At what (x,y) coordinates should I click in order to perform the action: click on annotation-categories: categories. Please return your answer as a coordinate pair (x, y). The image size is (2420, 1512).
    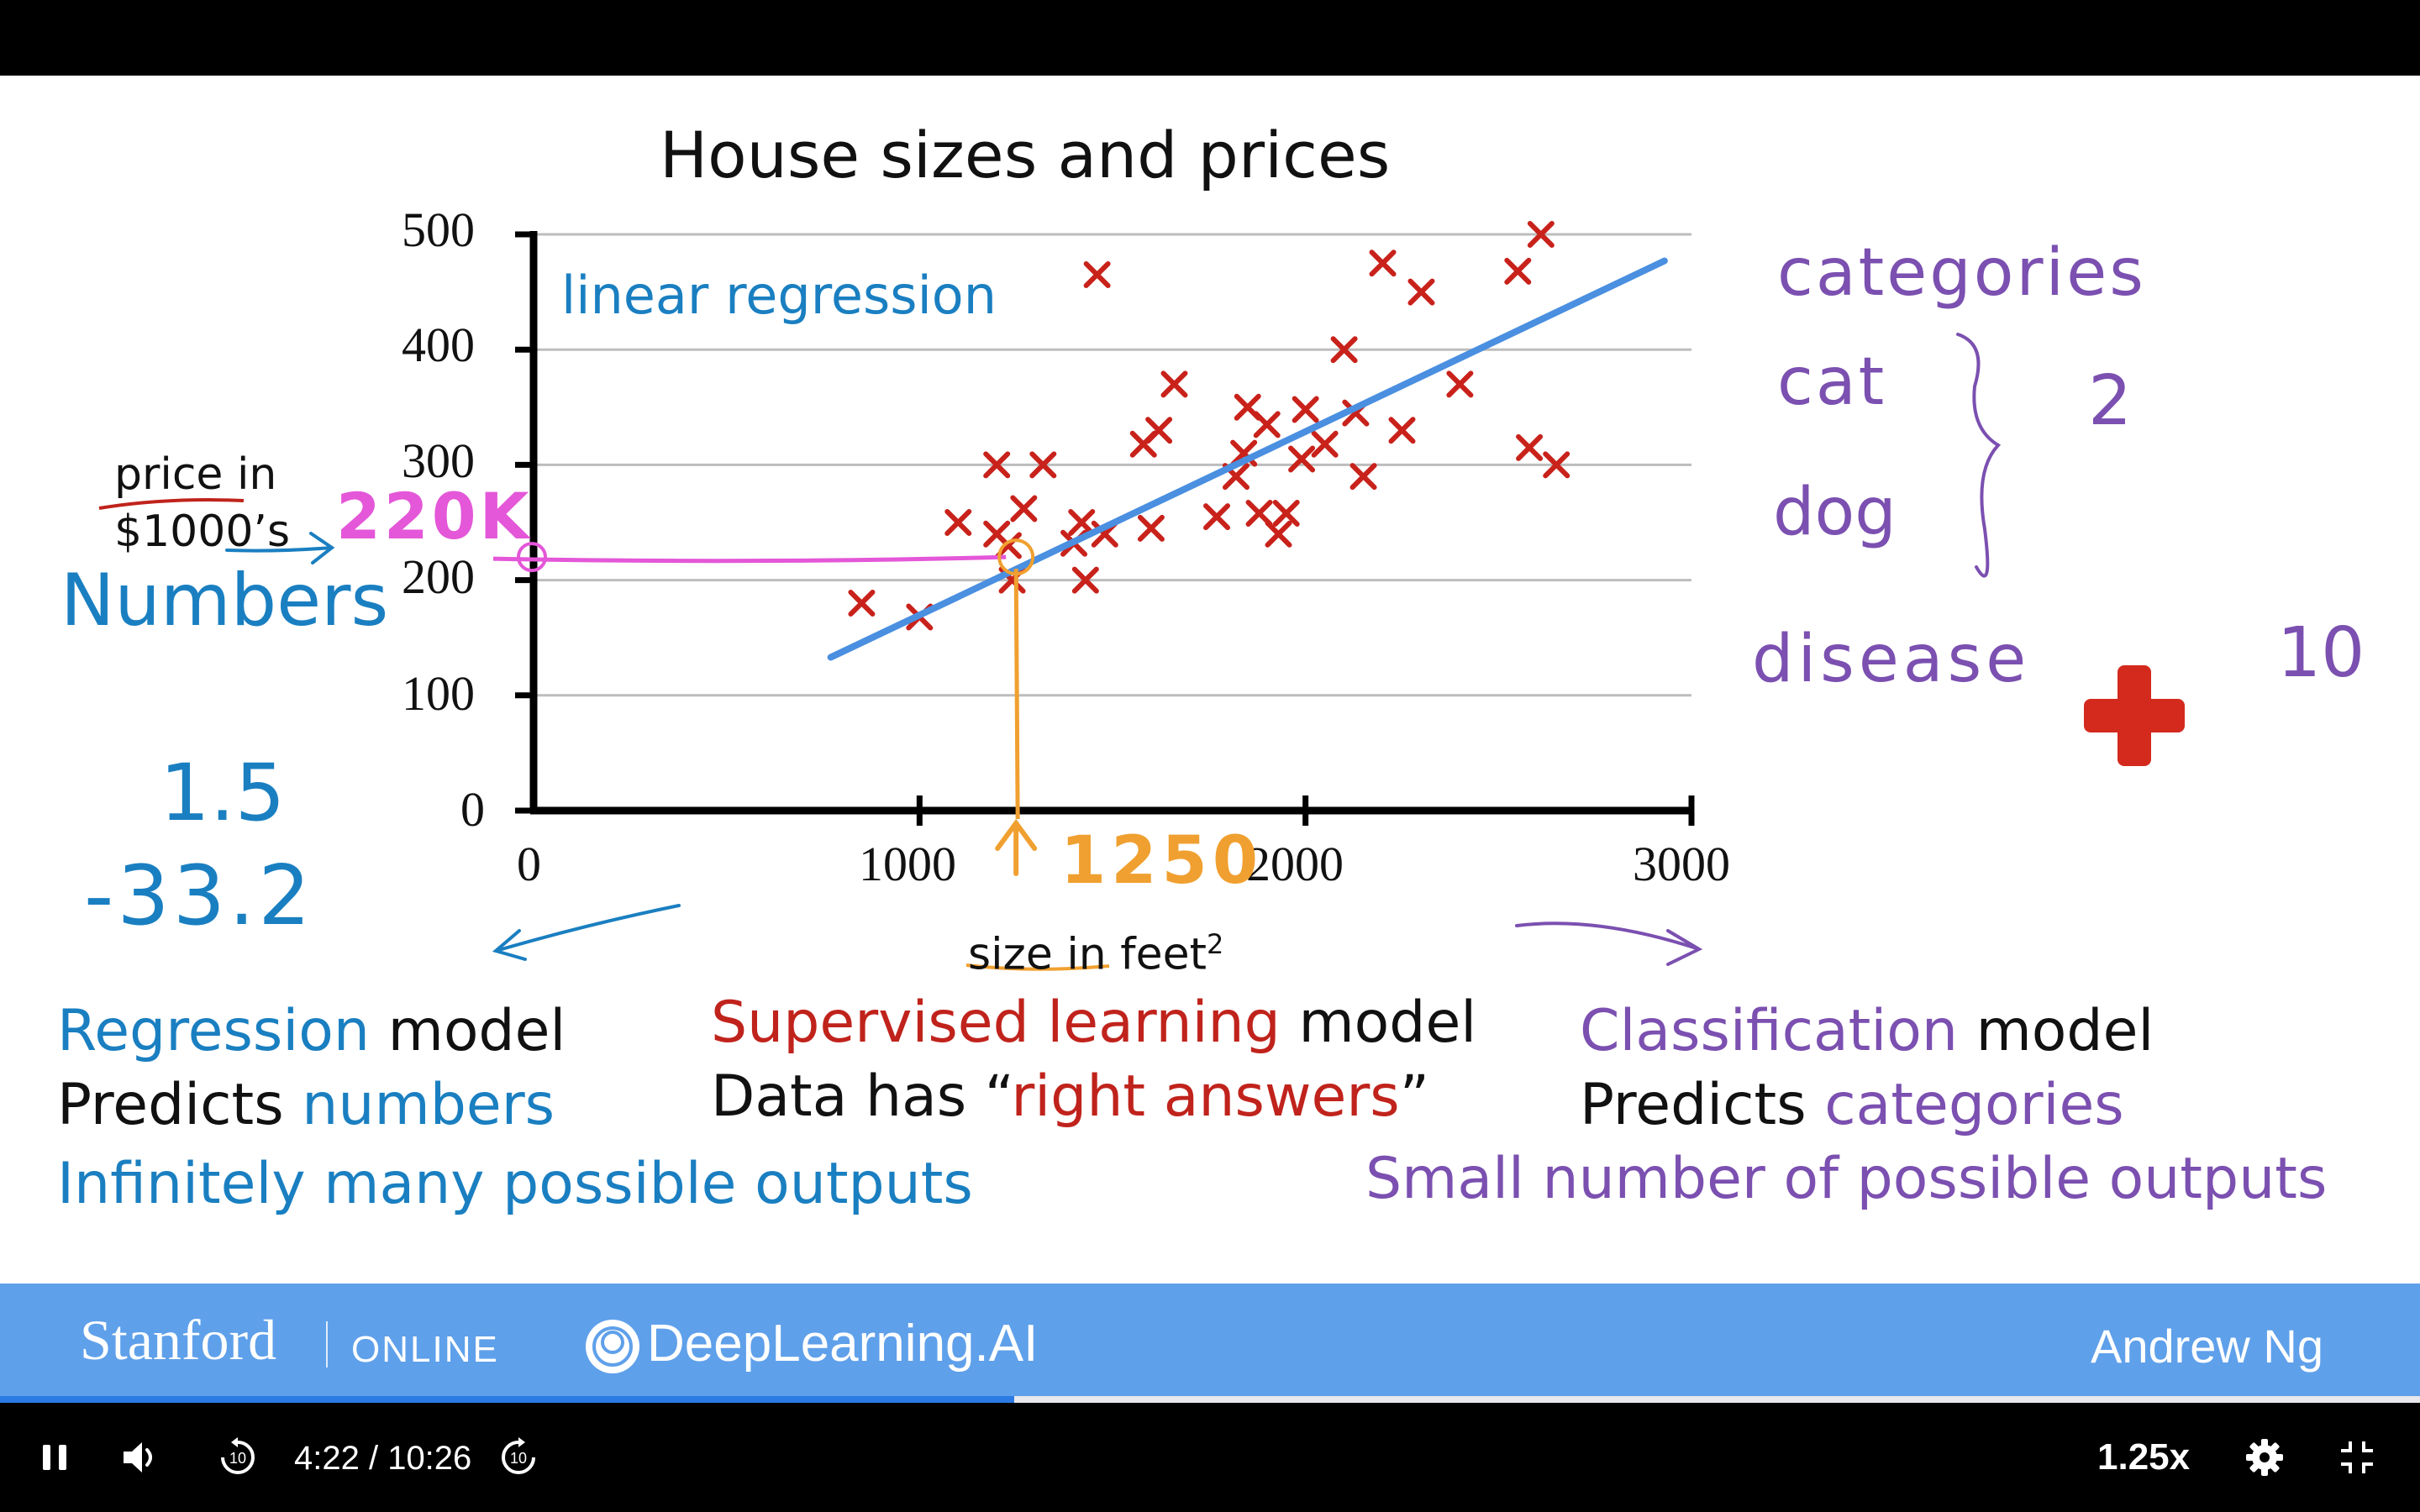
    Looking at the image, I should click on (1962, 273).